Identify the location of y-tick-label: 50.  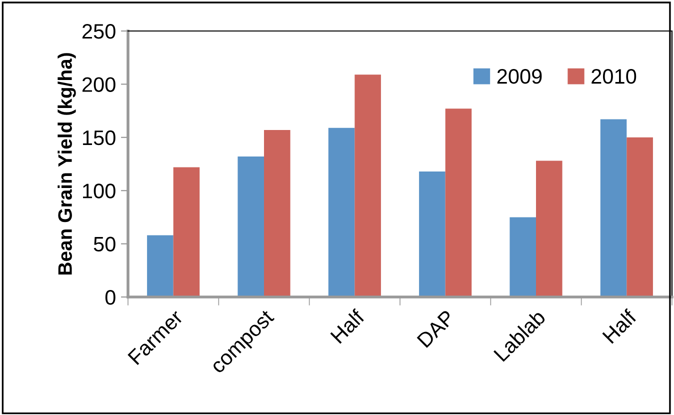
(105, 244).